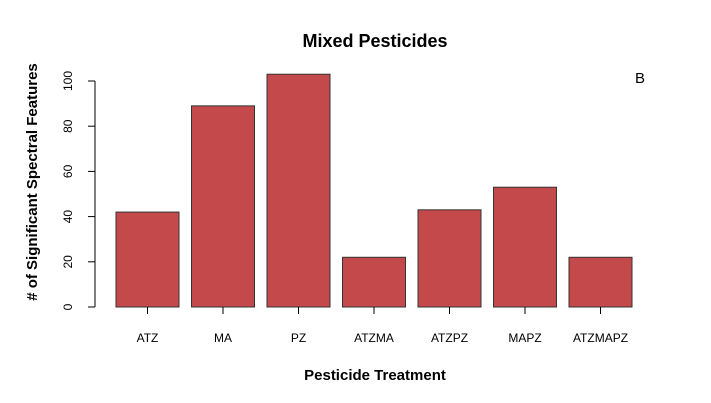  Describe the element at coordinates (68, 262) in the screenshot. I see `y-tick-label: 20` at that location.